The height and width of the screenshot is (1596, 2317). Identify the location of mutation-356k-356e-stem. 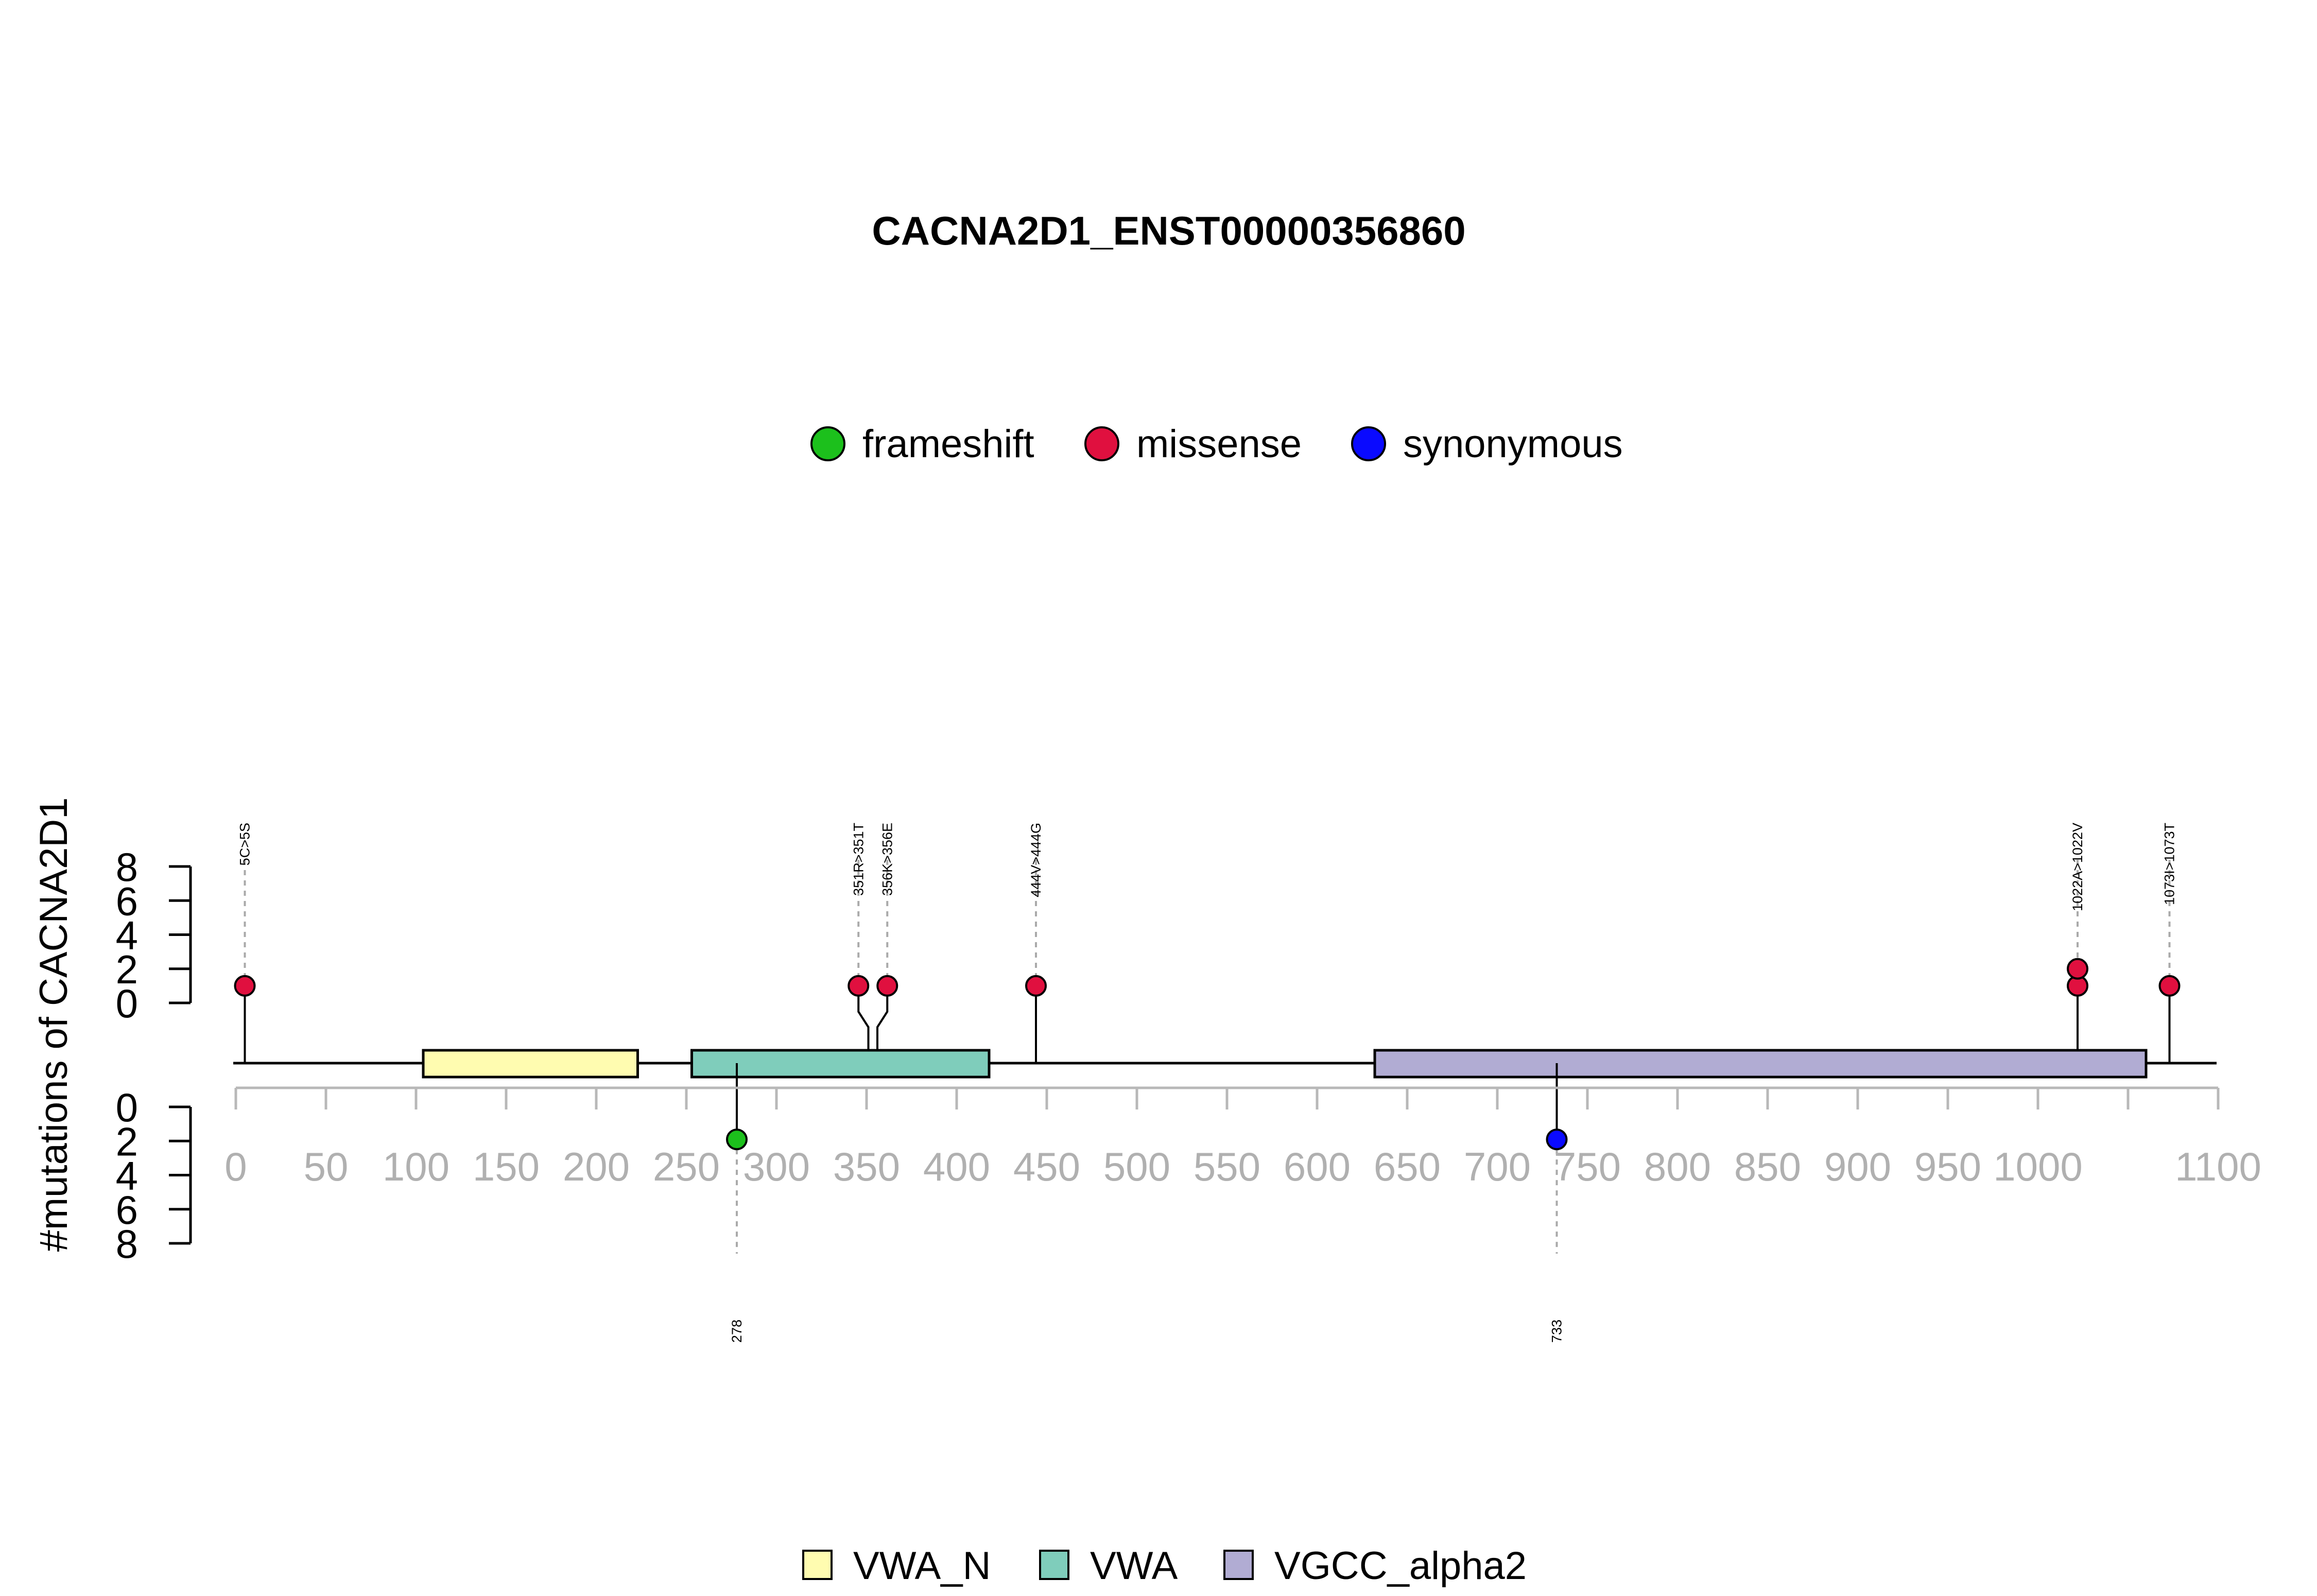
(882, 1024).